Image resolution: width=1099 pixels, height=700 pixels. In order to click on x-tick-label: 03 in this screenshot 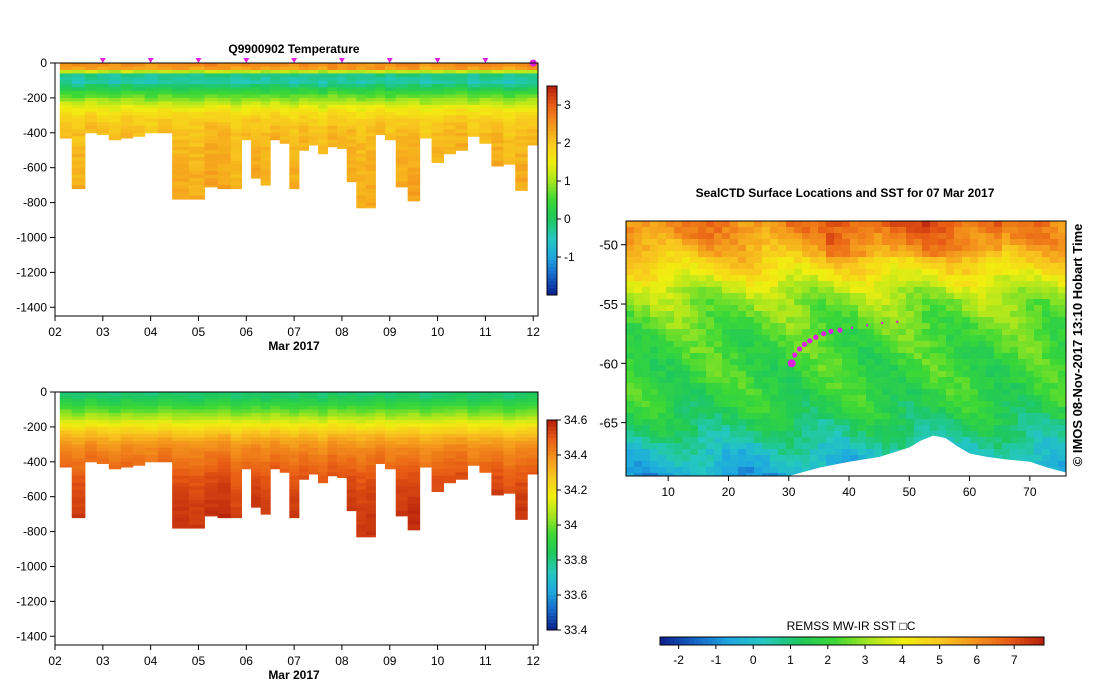, I will do `click(103, 332)`.